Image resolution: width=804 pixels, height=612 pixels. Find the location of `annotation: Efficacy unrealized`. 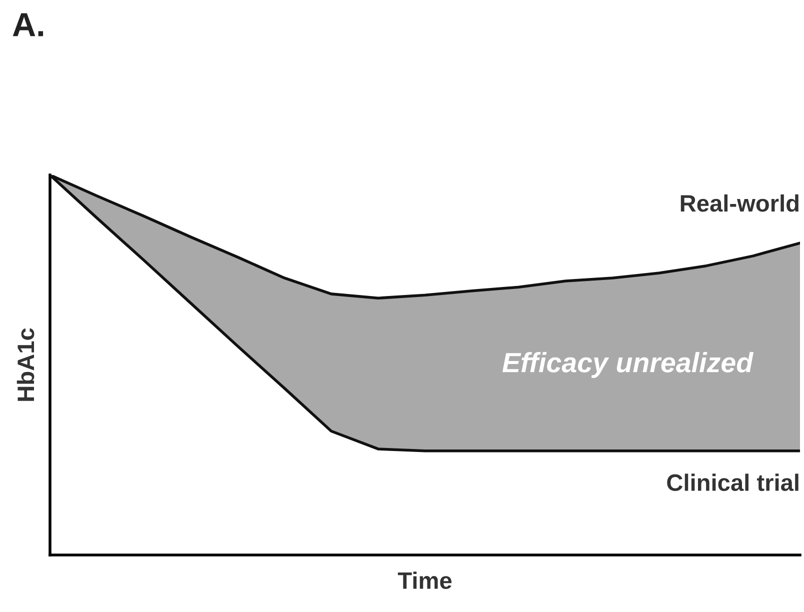

annotation: Efficacy unrealized is located at coordinates (628, 365).